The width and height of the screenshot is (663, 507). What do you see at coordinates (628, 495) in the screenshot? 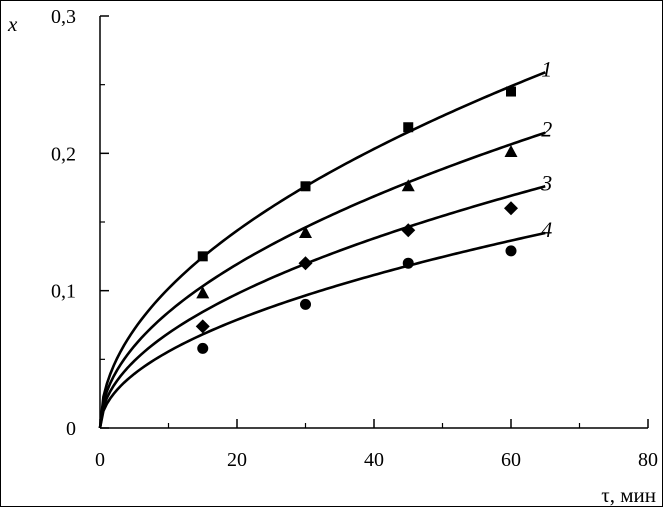
I see `x-axis-label: τ, мин` at bounding box center [628, 495].